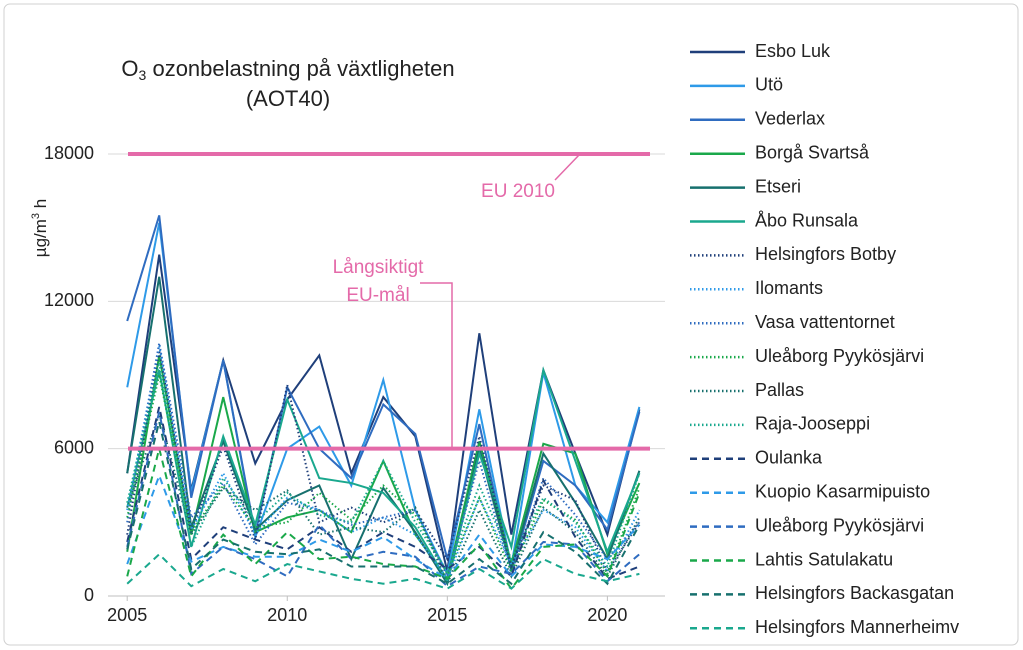 The height and width of the screenshot is (650, 1023). What do you see at coordinates (288, 98) in the screenshot?
I see `chart-title-line2: (AOT40)` at bounding box center [288, 98].